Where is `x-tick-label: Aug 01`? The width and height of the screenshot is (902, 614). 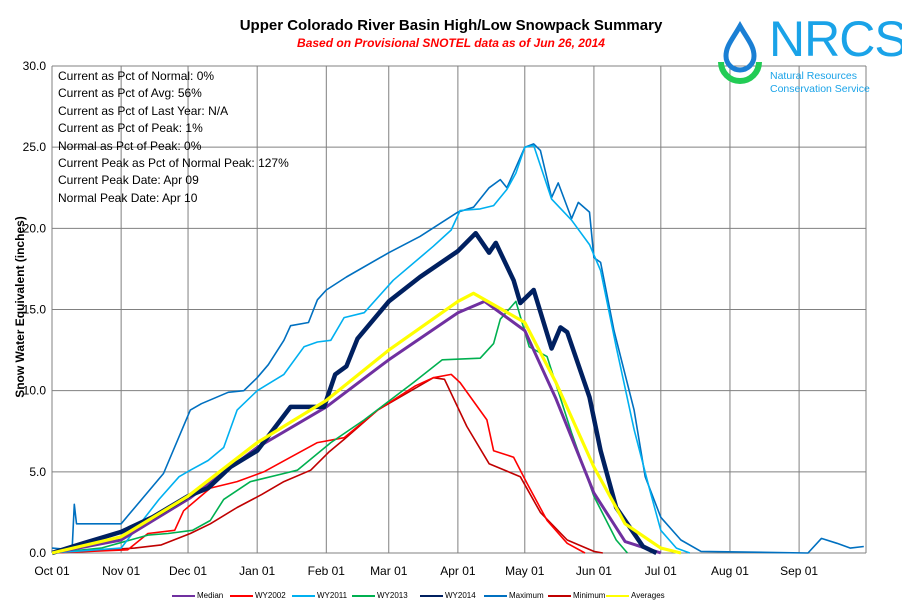
x-tick-label: Aug 01 is located at coordinates (730, 571).